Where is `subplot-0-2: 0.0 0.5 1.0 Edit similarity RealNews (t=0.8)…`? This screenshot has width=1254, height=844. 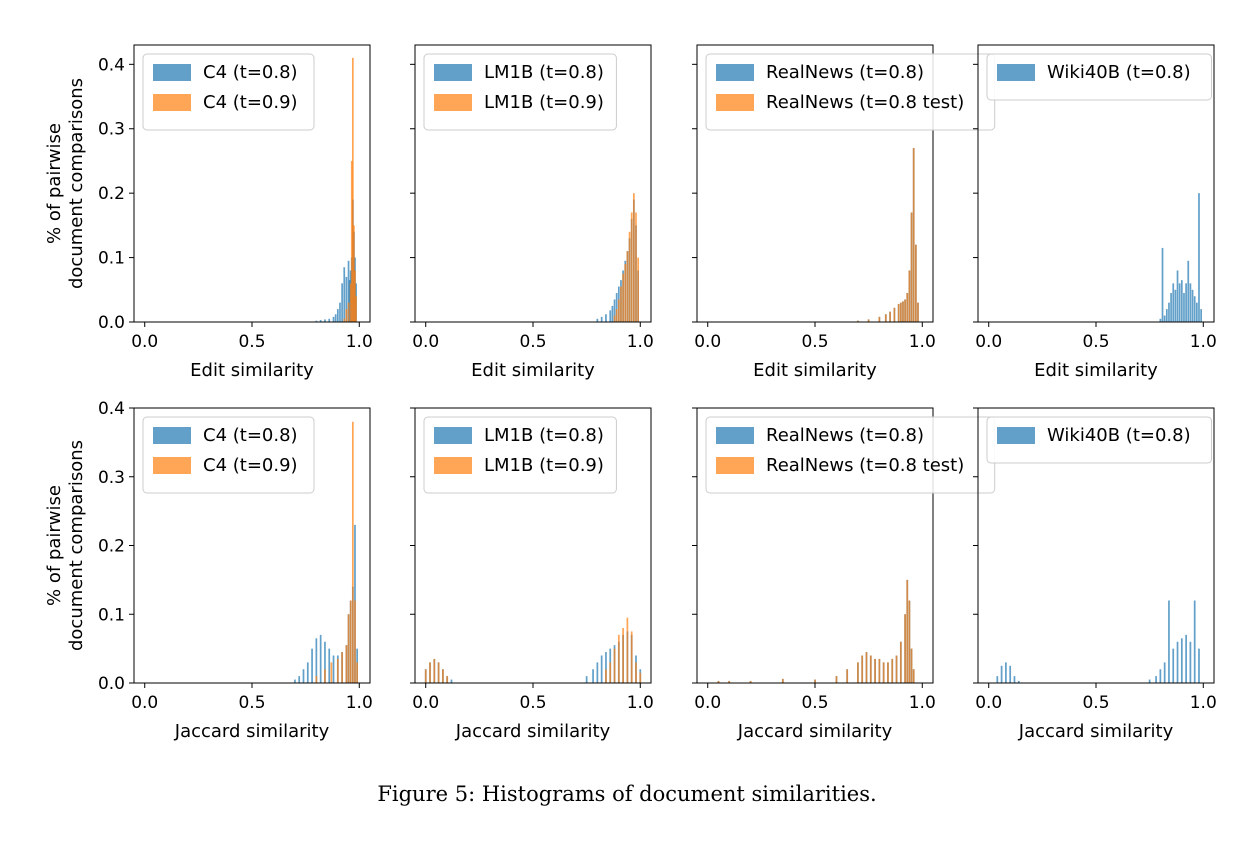
subplot-0-2: 0.0 0.5 1.0 Edit similarity RealNews (t=0.8)… is located at coordinates (844, 212).